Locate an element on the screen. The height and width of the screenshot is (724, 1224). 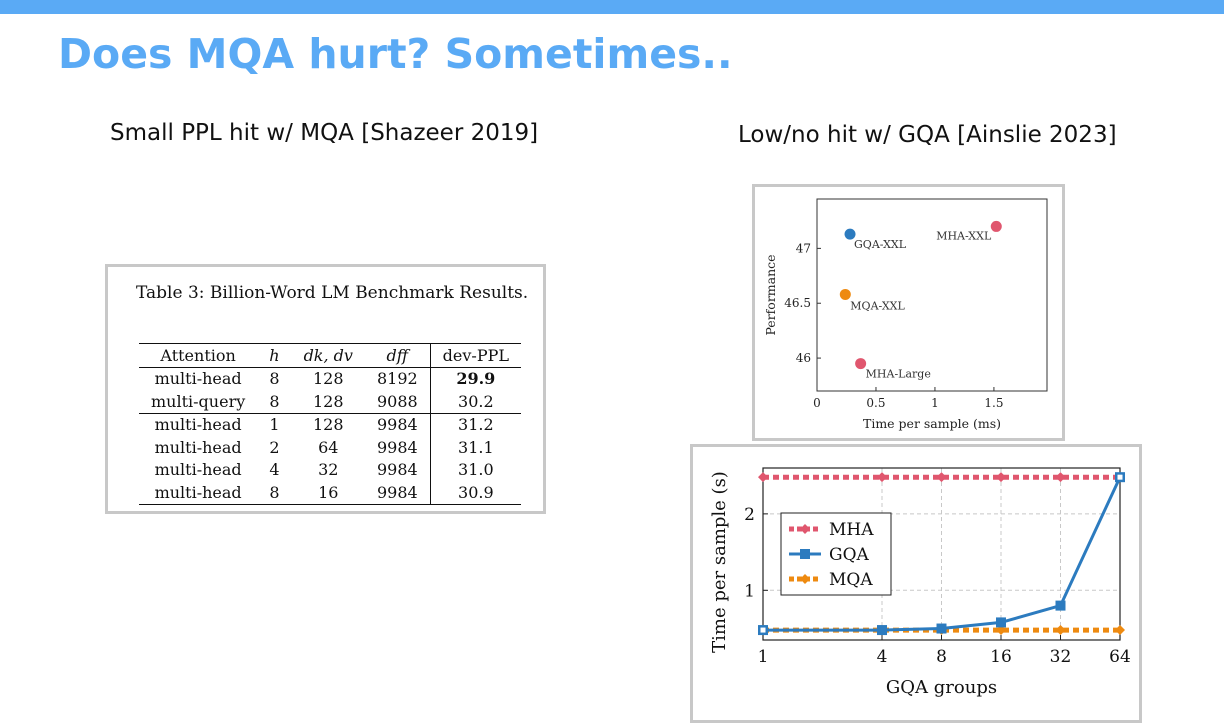
header-dev-ppl: dev-PPL is located at coordinates (475, 355).